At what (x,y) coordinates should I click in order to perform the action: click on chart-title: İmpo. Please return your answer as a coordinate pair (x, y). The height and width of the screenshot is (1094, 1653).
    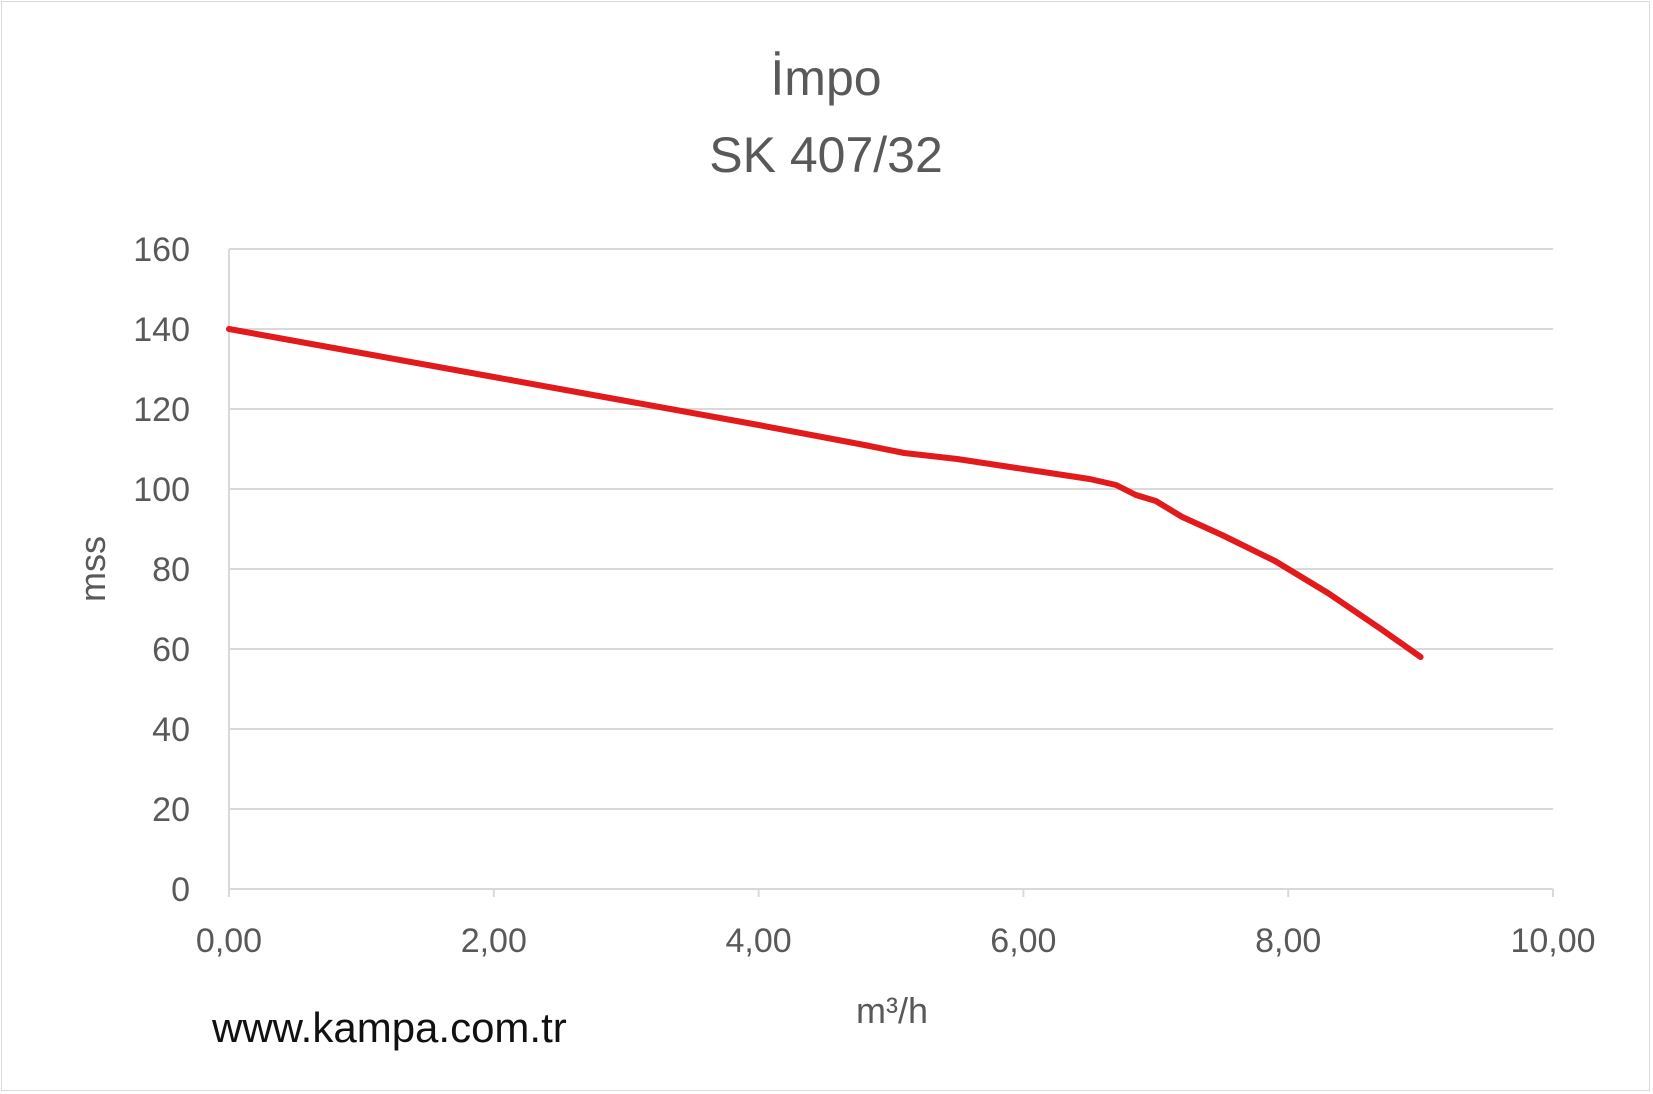
    Looking at the image, I should click on (825, 78).